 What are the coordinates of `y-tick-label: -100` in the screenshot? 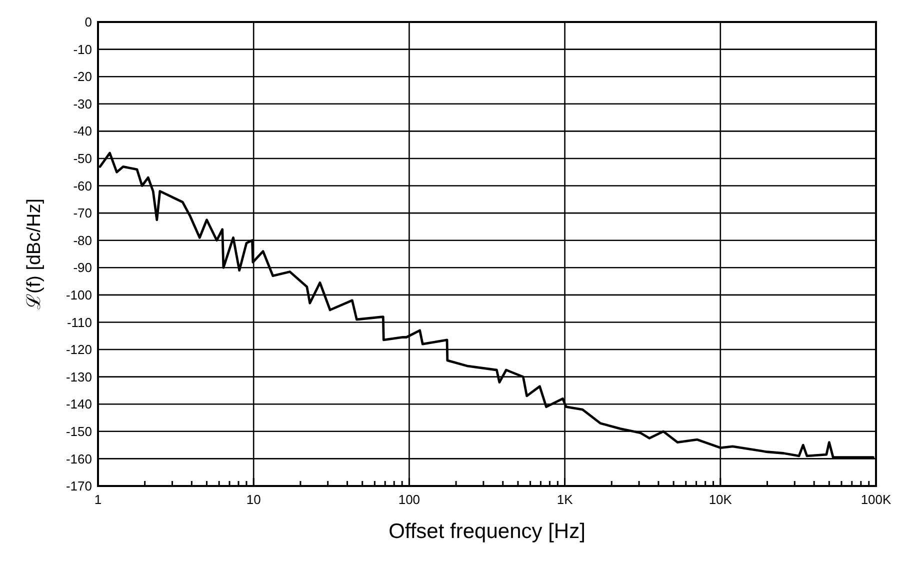 It's located at (79, 294).